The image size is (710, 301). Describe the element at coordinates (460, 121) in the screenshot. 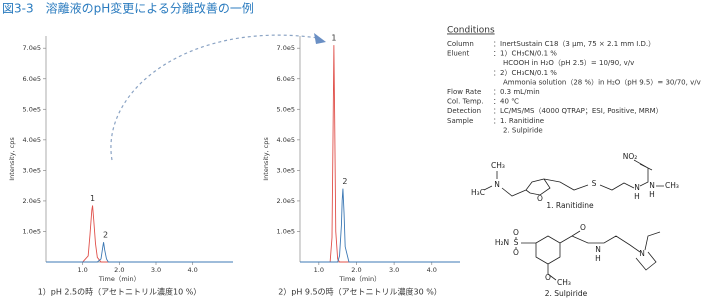

I see `condition-label: Sample` at that location.